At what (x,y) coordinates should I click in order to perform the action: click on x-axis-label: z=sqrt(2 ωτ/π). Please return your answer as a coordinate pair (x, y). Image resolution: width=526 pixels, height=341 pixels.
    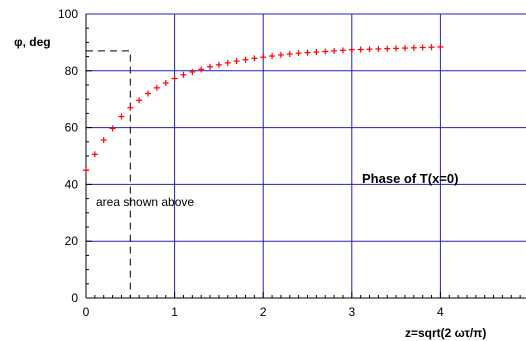
    Looking at the image, I should click on (445, 333).